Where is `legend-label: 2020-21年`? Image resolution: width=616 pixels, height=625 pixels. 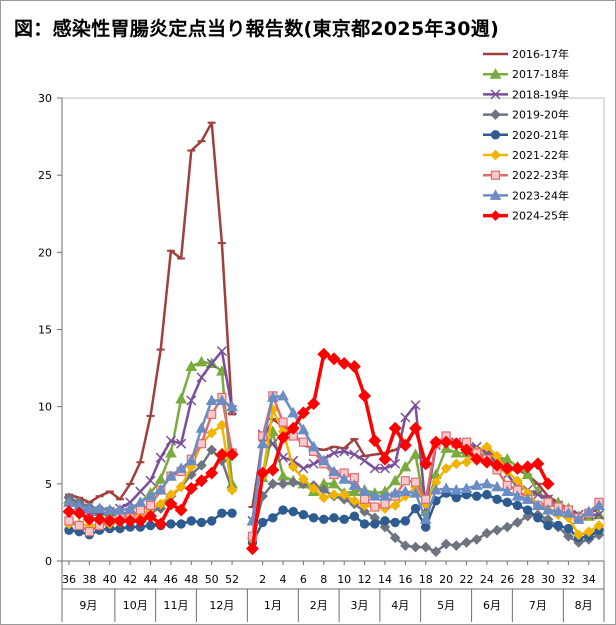 legend-label: 2020-21年 is located at coordinates (540, 135).